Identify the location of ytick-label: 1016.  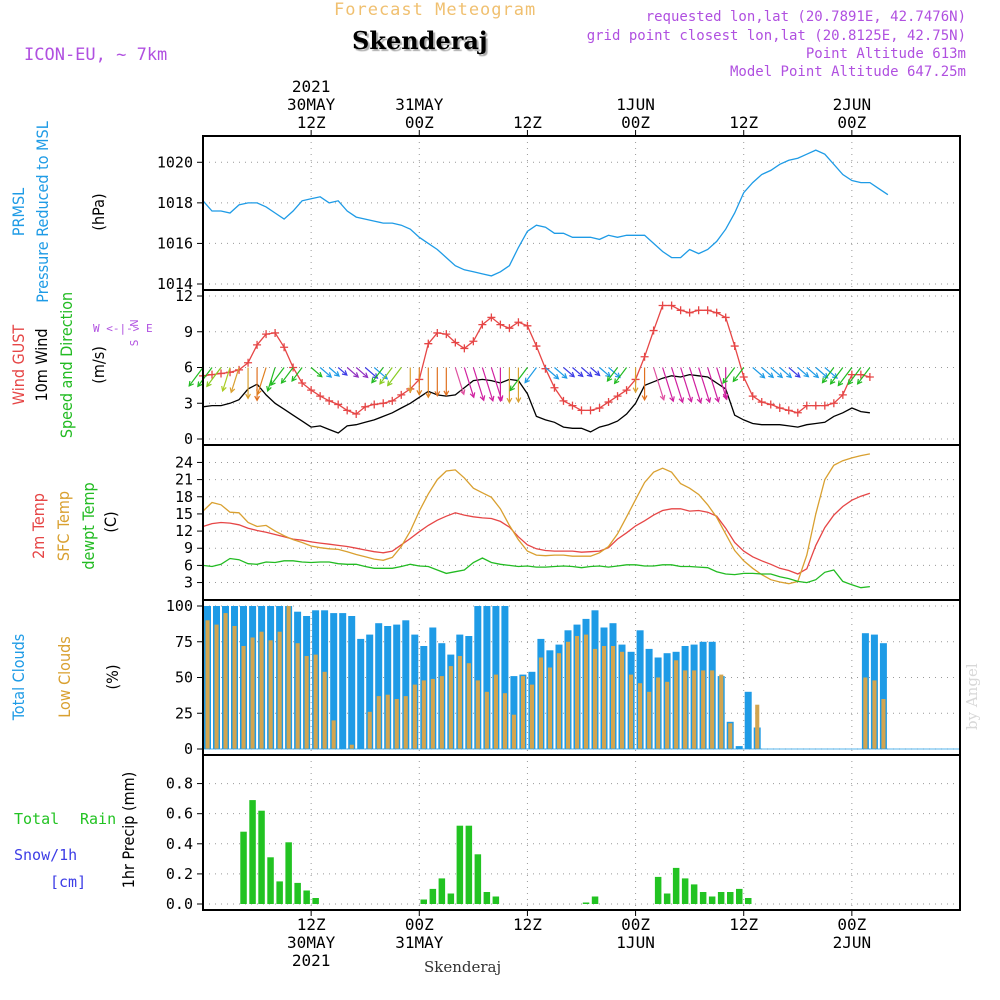
(175, 243).